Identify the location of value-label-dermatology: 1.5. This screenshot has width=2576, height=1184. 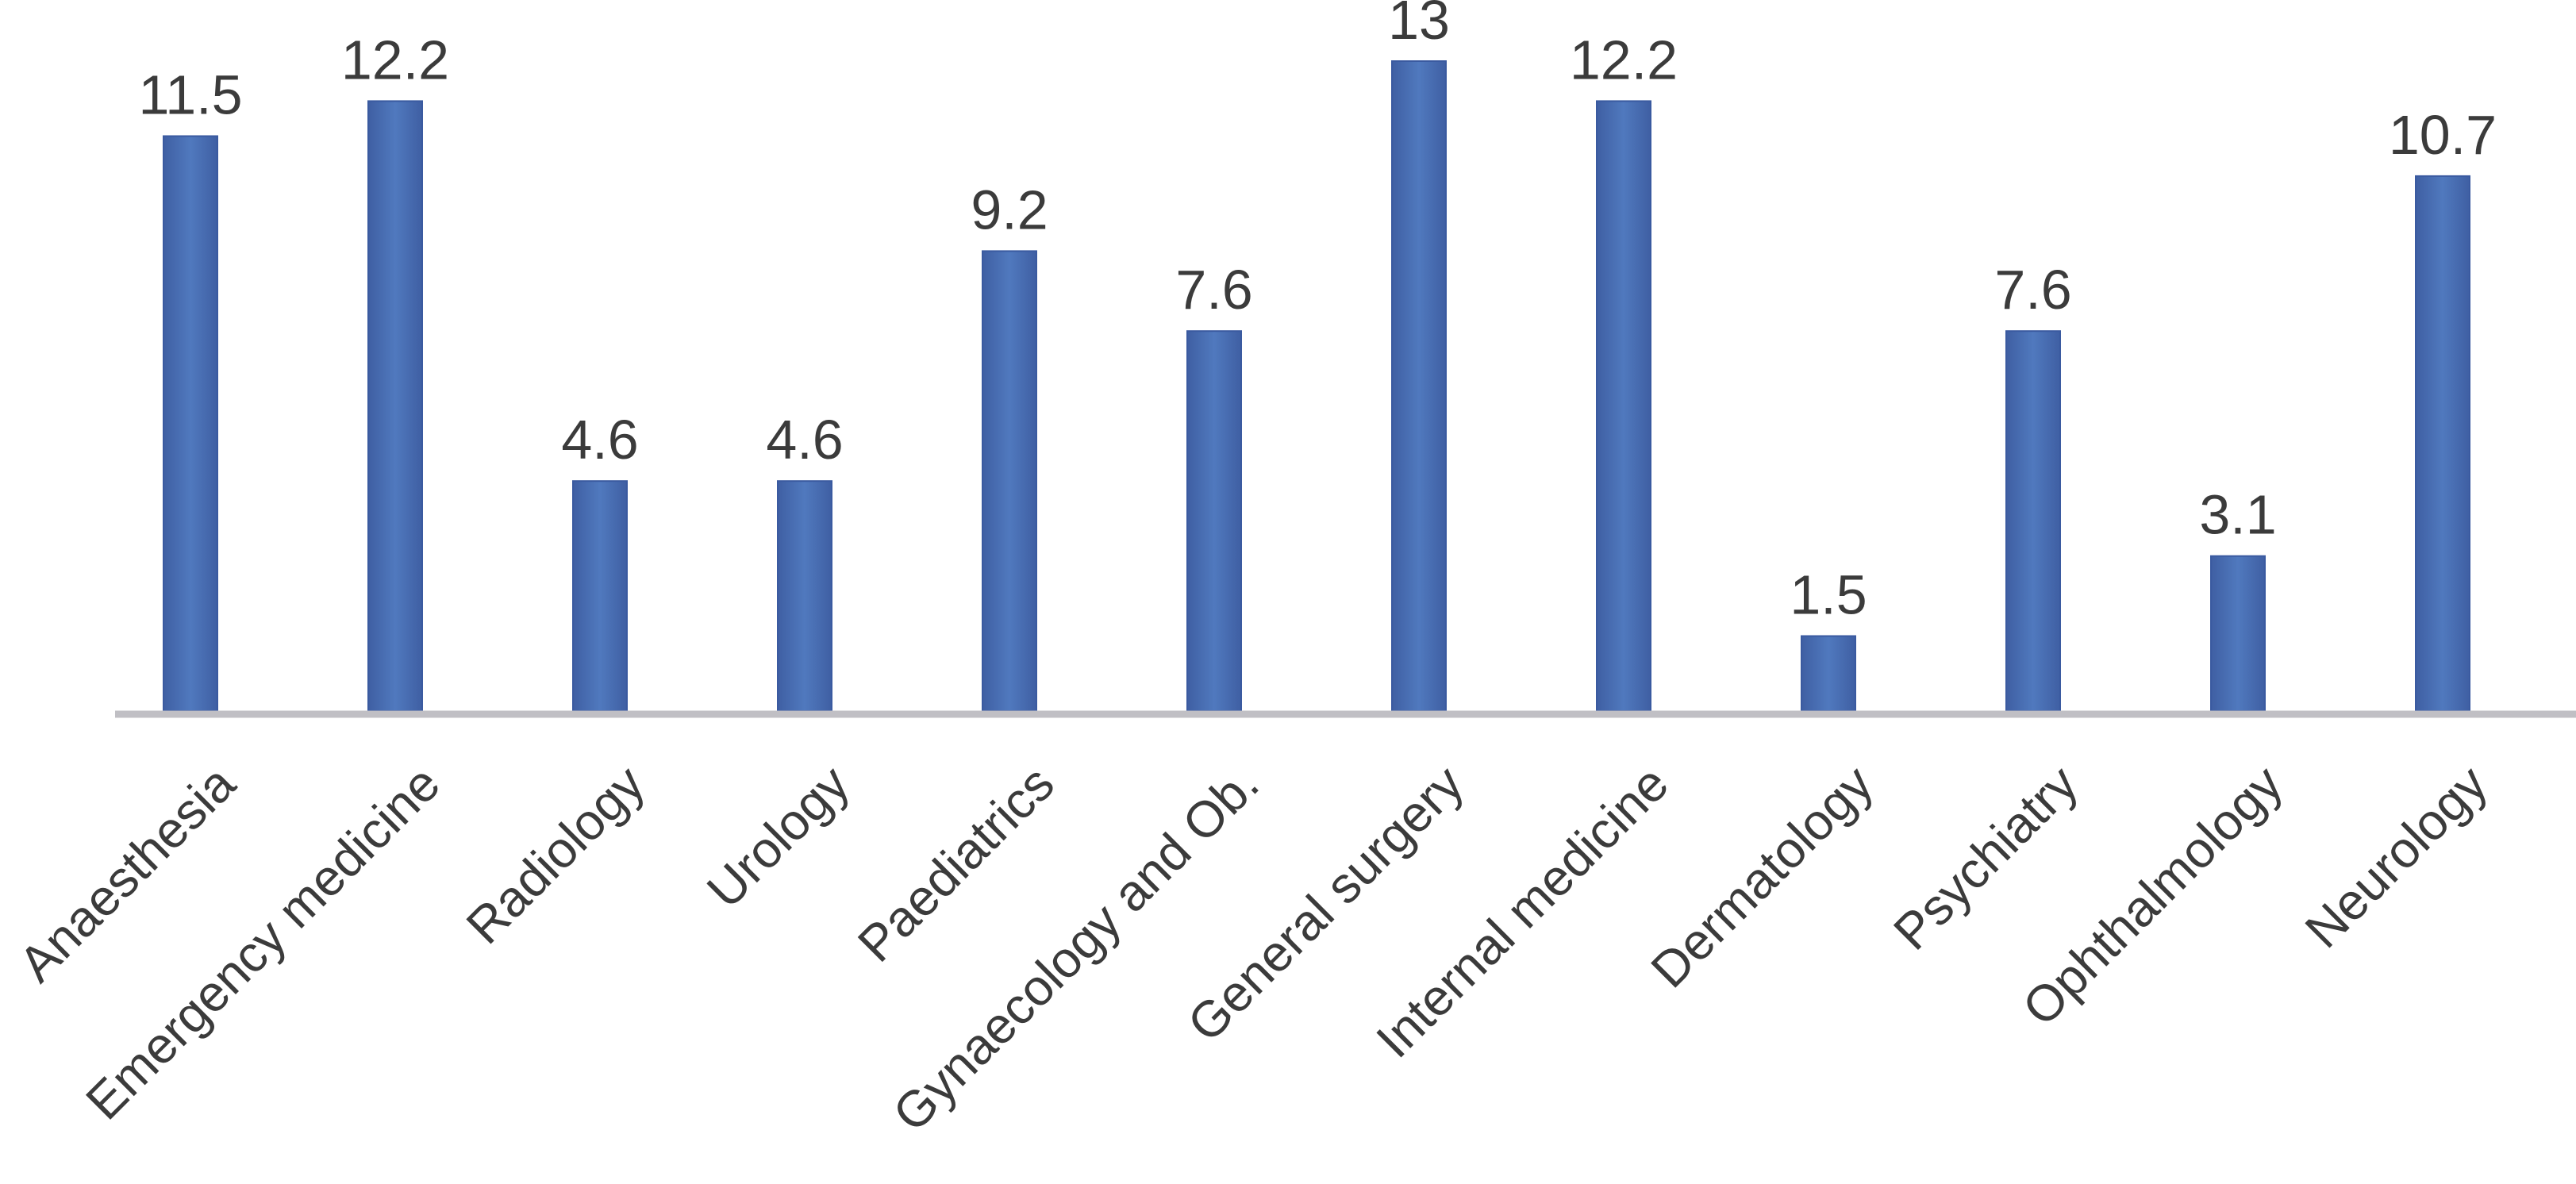
(1828, 595).